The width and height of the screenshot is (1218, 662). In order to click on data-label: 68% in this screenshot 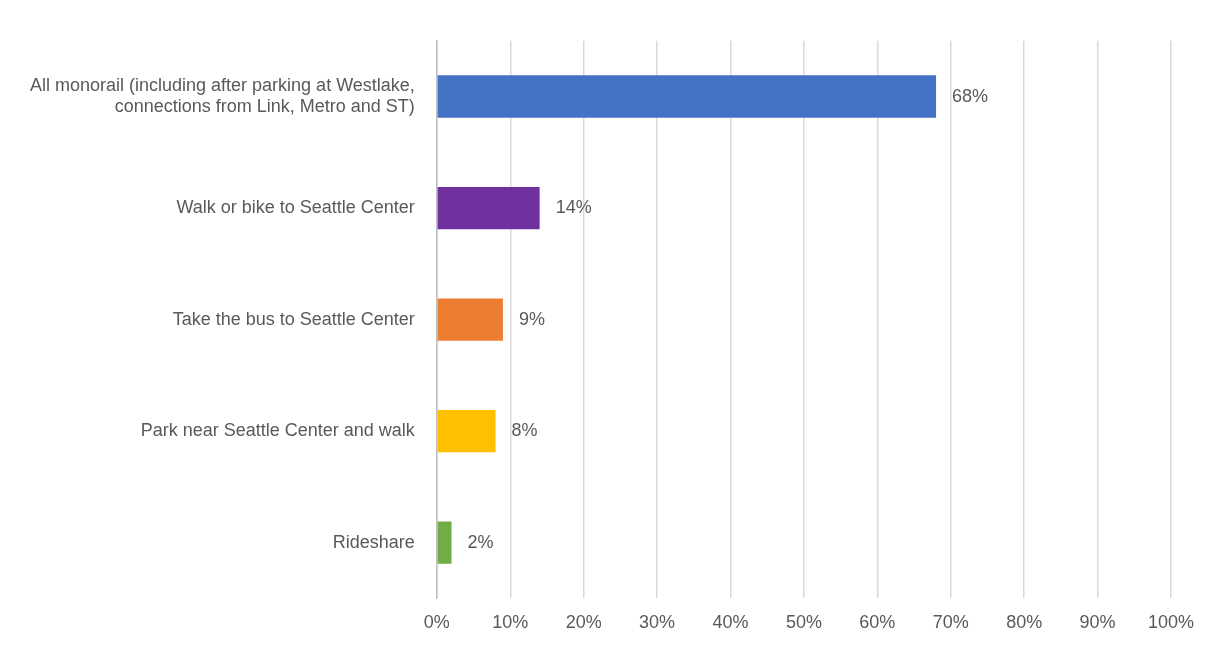, I will do `click(970, 95)`.